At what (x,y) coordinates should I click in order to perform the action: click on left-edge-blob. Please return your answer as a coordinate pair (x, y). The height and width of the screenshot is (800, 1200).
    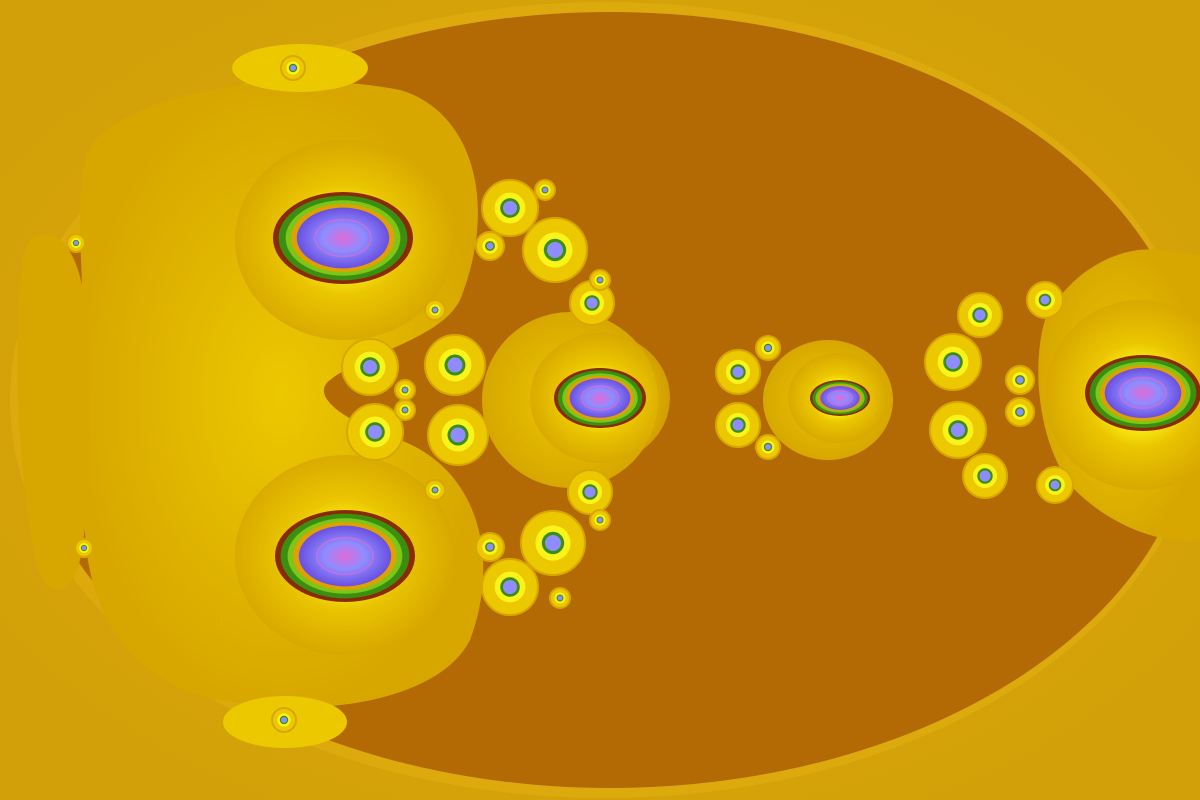
    Looking at the image, I should click on (53, 412).